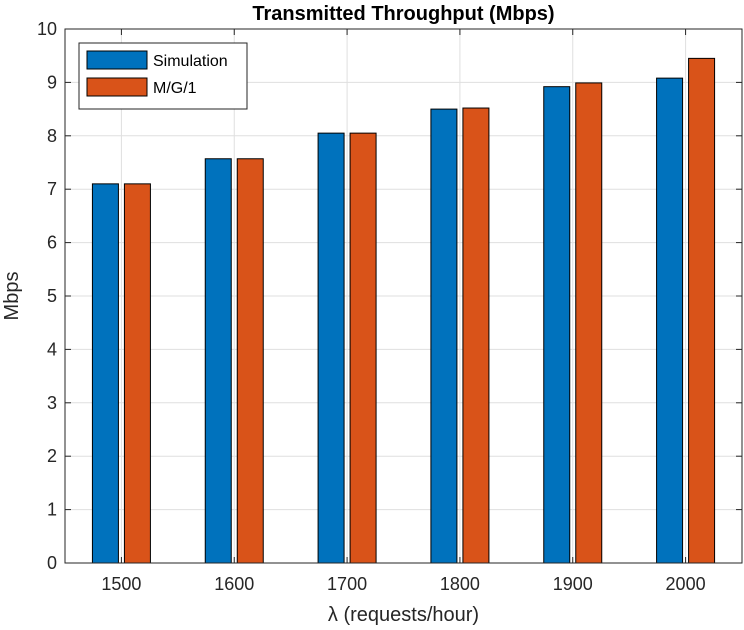 This screenshot has height=630, width=744. I want to click on y-axis-label: Mbps, so click(12, 296).